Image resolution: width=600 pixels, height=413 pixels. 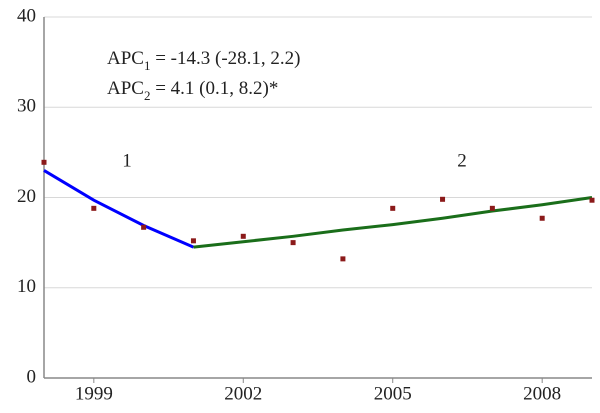 I want to click on x-tick-label: 1999, so click(x=94, y=393).